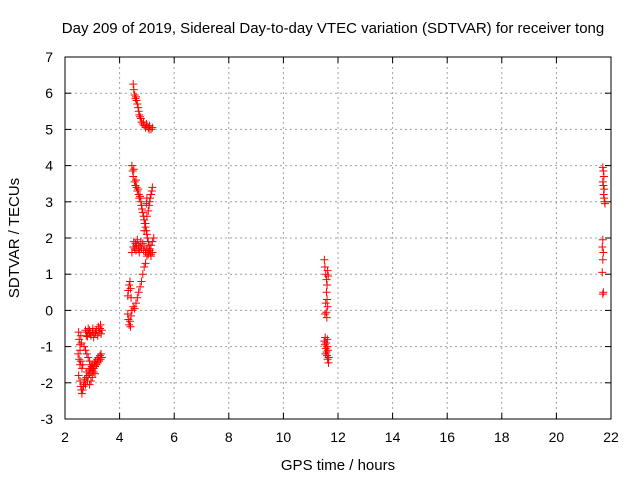 Image resolution: width=640 pixels, height=480 pixels. What do you see at coordinates (338, 465) in the screenshot?
I see `x-axis-label: GPS time / hours` at bounding box center [338, 465].